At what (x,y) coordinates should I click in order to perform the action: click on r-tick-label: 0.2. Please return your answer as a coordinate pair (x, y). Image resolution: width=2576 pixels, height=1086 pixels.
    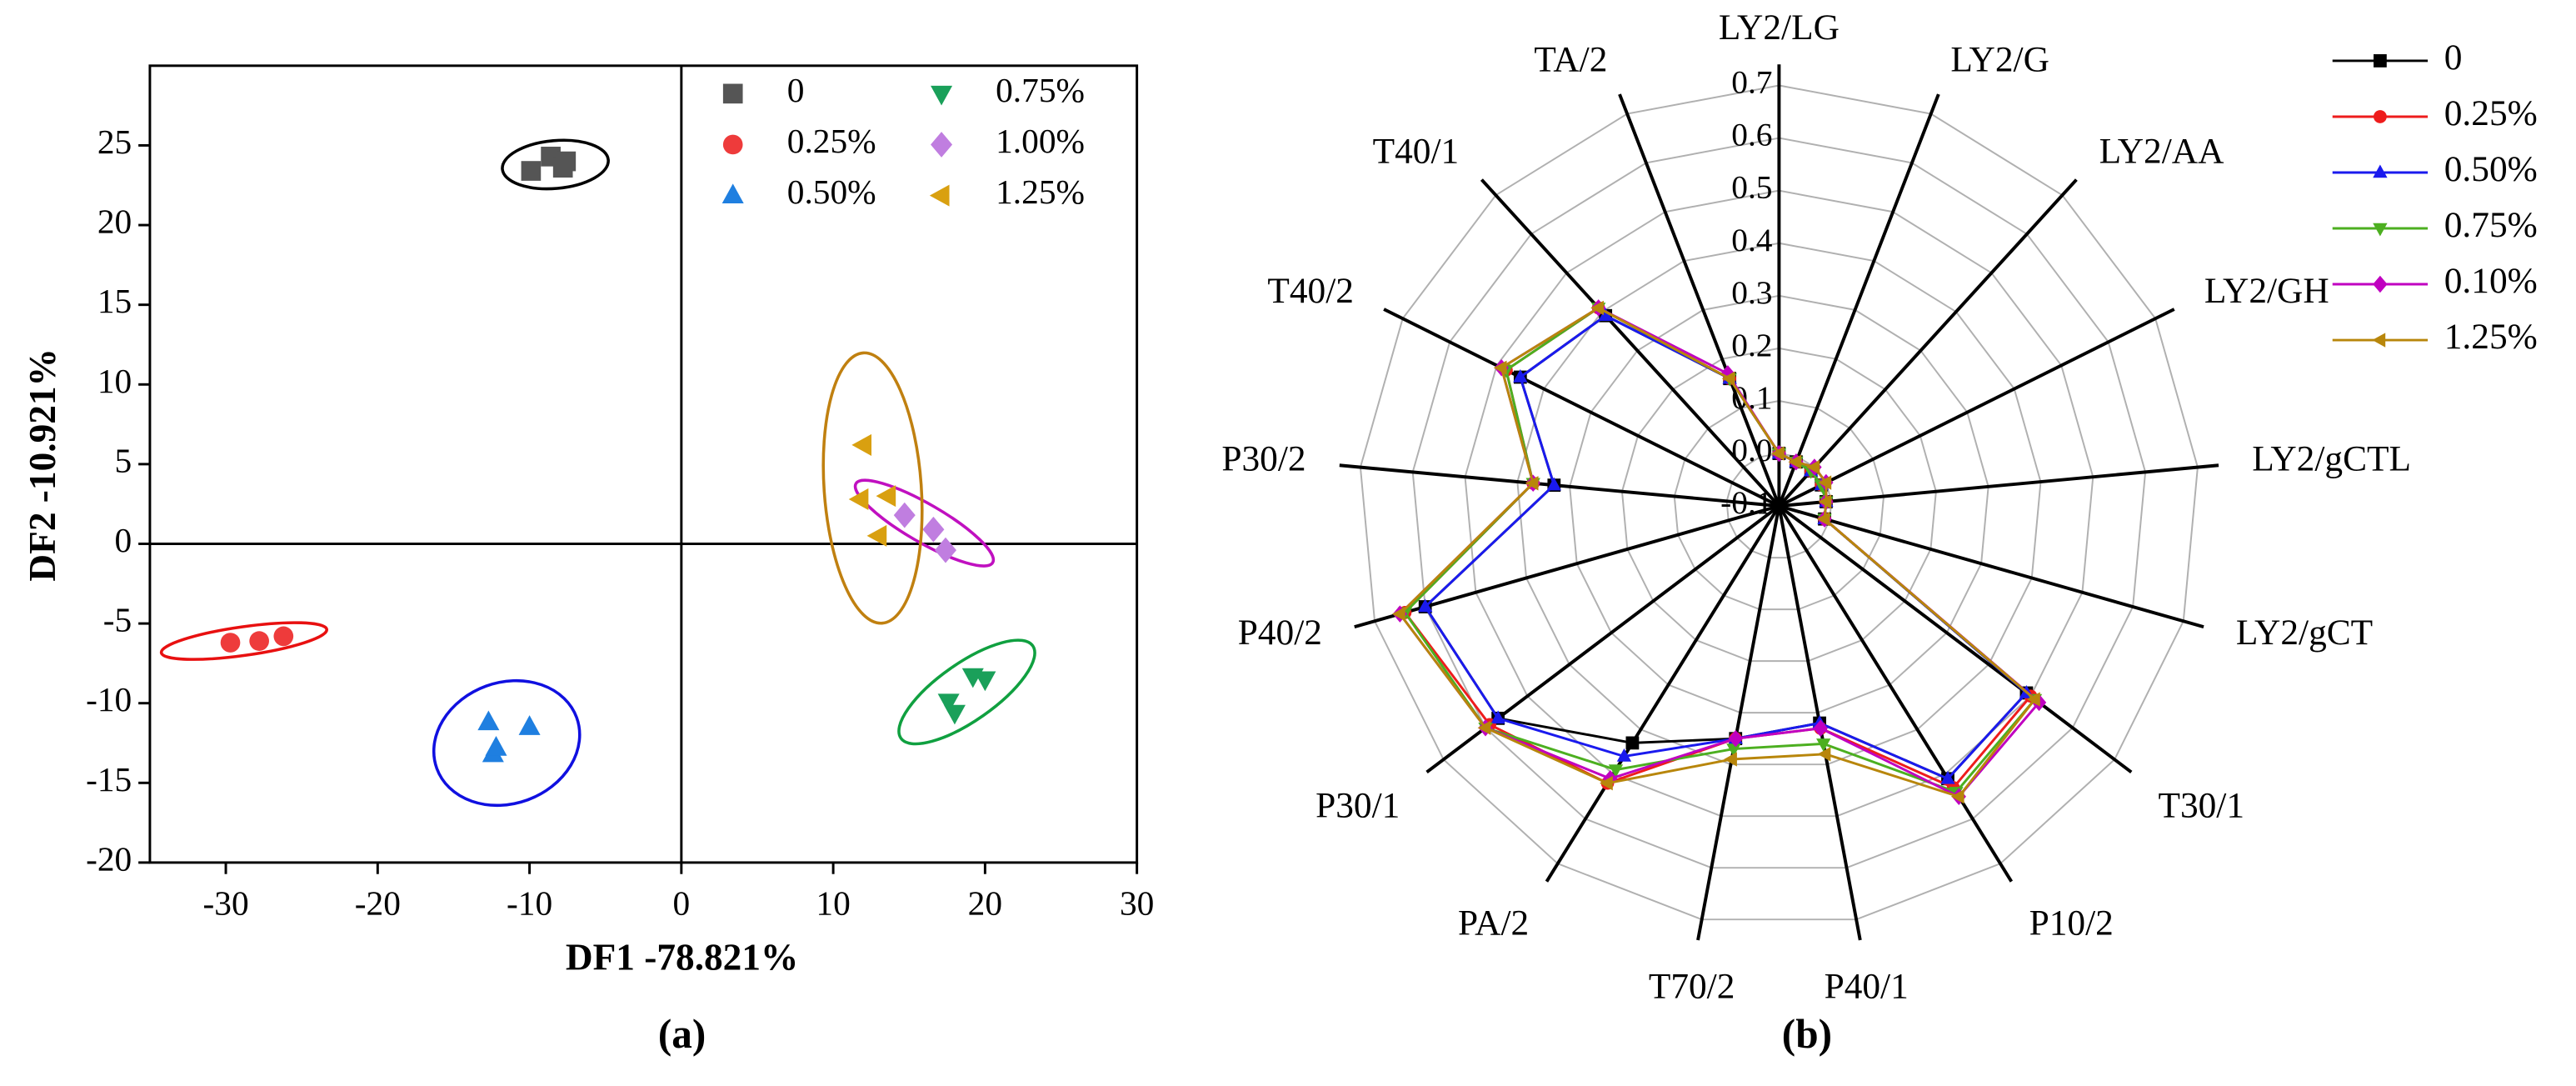
    Looking at the image, I should click on (1751, 345).